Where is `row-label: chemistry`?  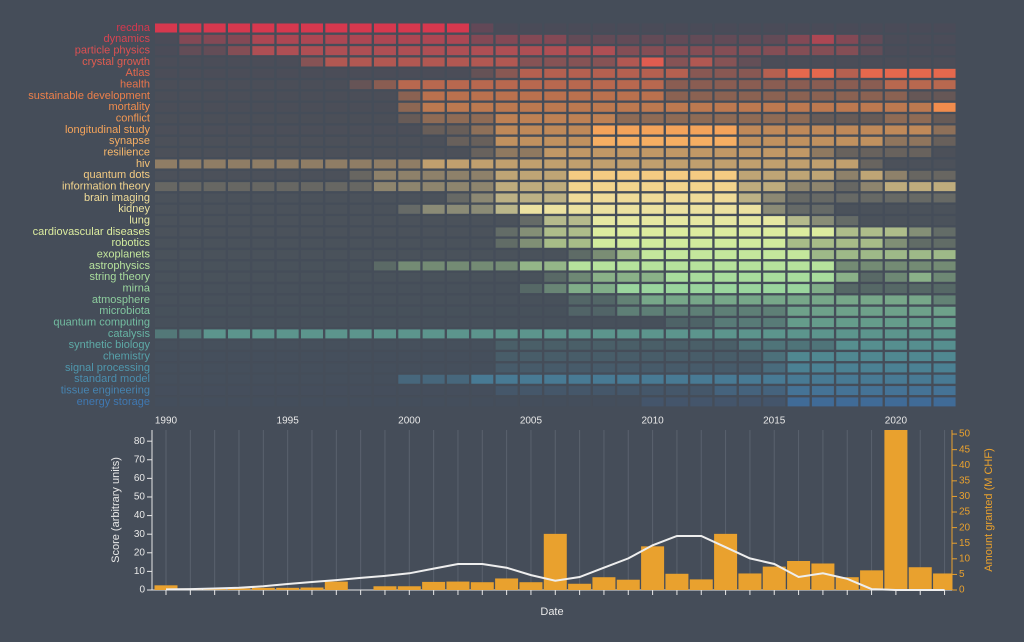
row-label: chemistry is located at coordinates (127, 356).